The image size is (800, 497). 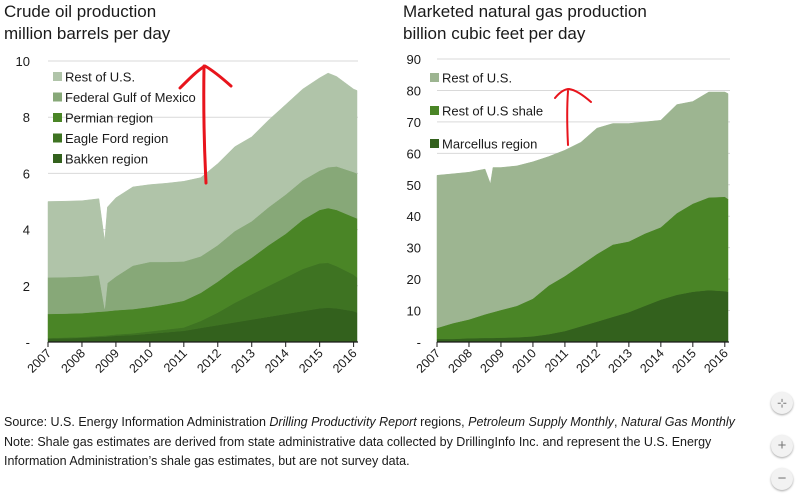 What do you see at coordinates (429, 361) in the screenshot?
I see `gas-xtick-label: 2007` at bounding box center [429, 361].